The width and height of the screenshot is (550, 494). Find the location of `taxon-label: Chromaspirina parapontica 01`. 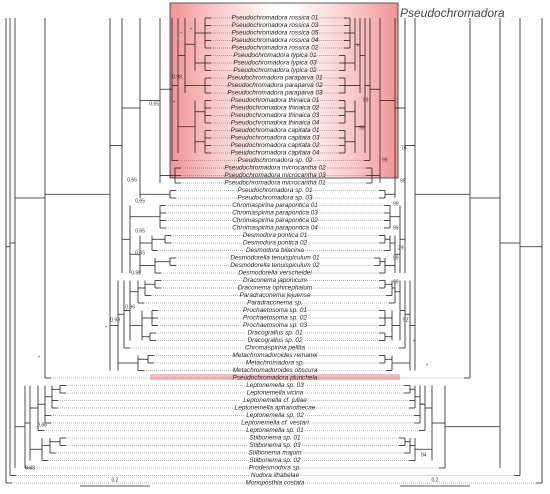

taxon-label: Chromaspirina parapontica 01 is located at coordinates (275, 205).